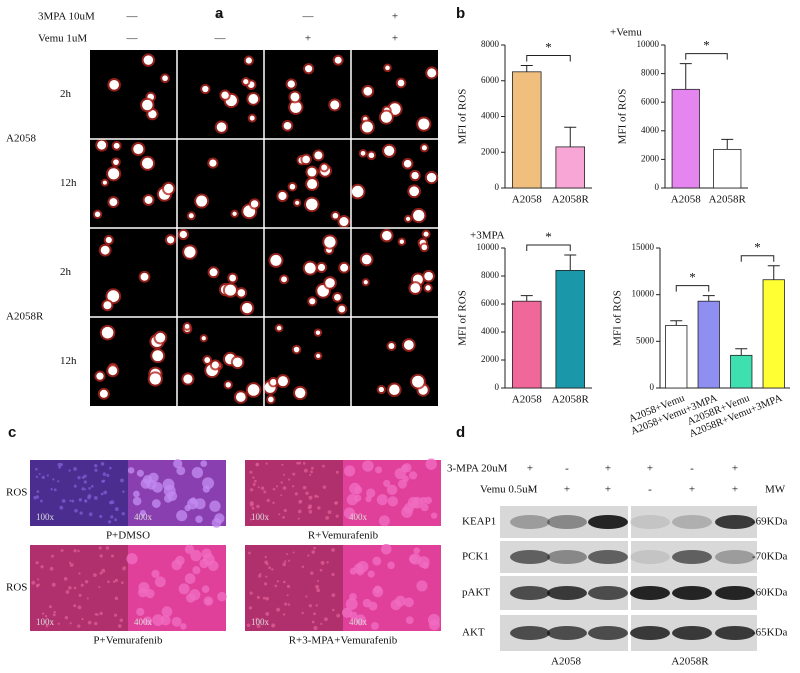 This screenshot has height=673, width=800. I want to click on error-bar, so click(741, 352).